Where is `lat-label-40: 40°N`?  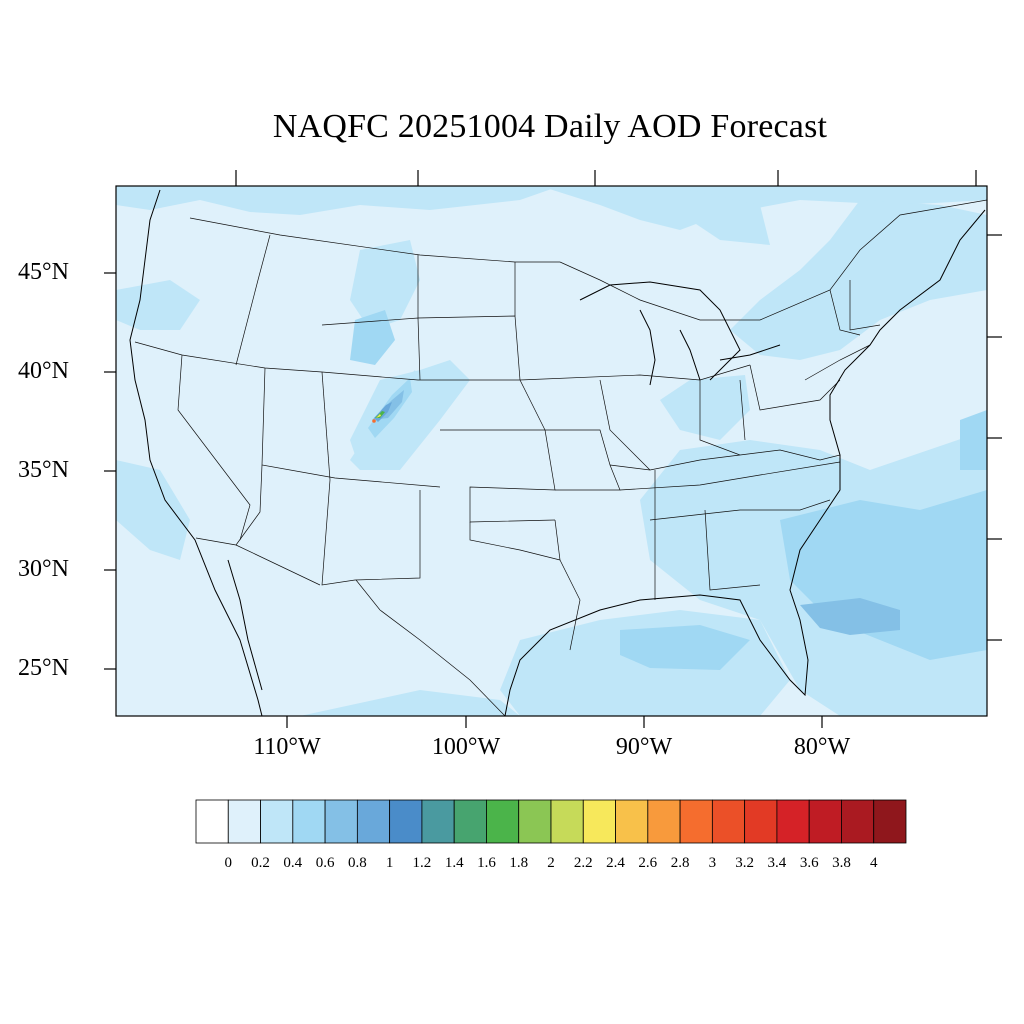
lat-label-40: 40°N is located at coordinates (43, 371).